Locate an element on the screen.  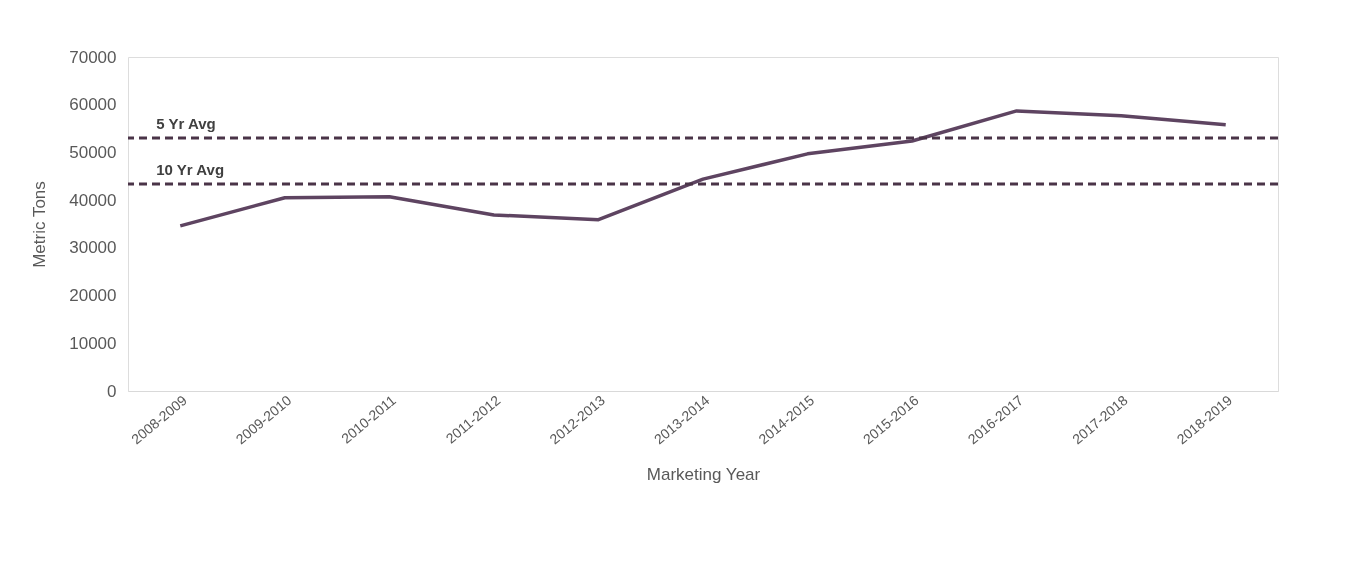
y-tick-label: 40000 is located at coordinates (93, 200).